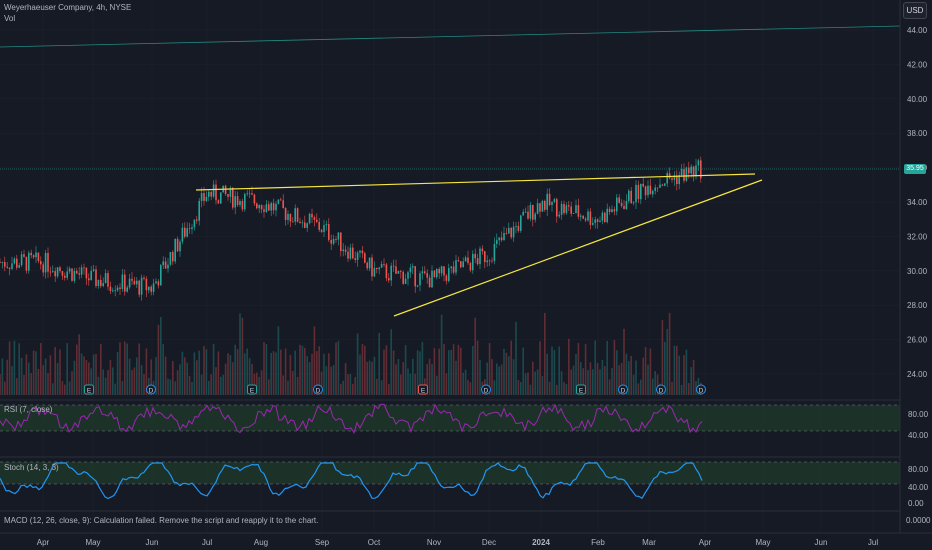  What do you see at coordinates (434, 542) in the screenshot?
I see `time-tick: Nov` at bounding box center [434, 542].